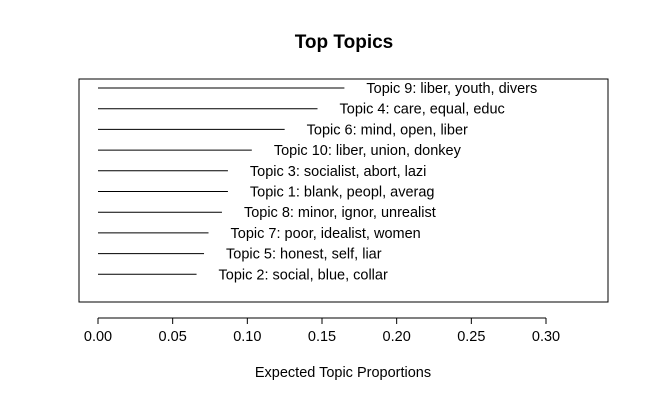  Describe the element at coordinates (397, 337) in the screenshot. I see `x-tick-label: 0.20` at that location.